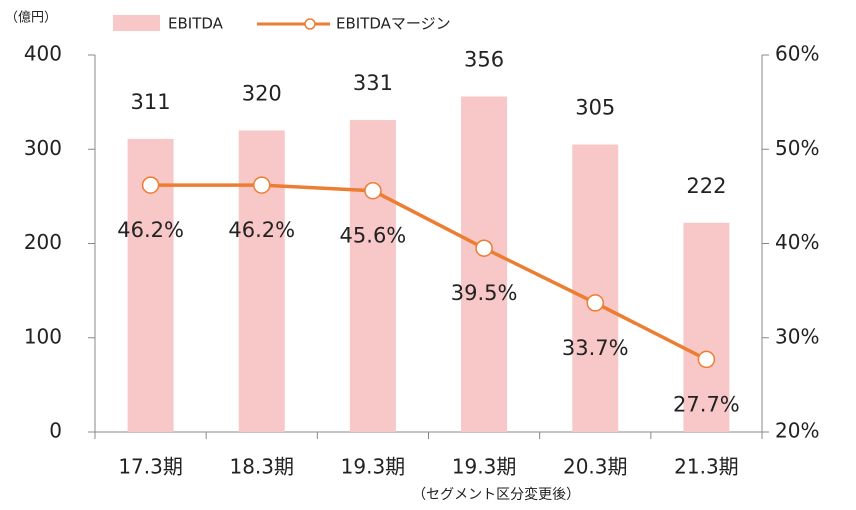 Image resolution: width=856 pixels, height=510 pixels. Describe the element at coordinates (150, 467) in the screenshot. I see `x-tick-label: 17.3期` at that location.